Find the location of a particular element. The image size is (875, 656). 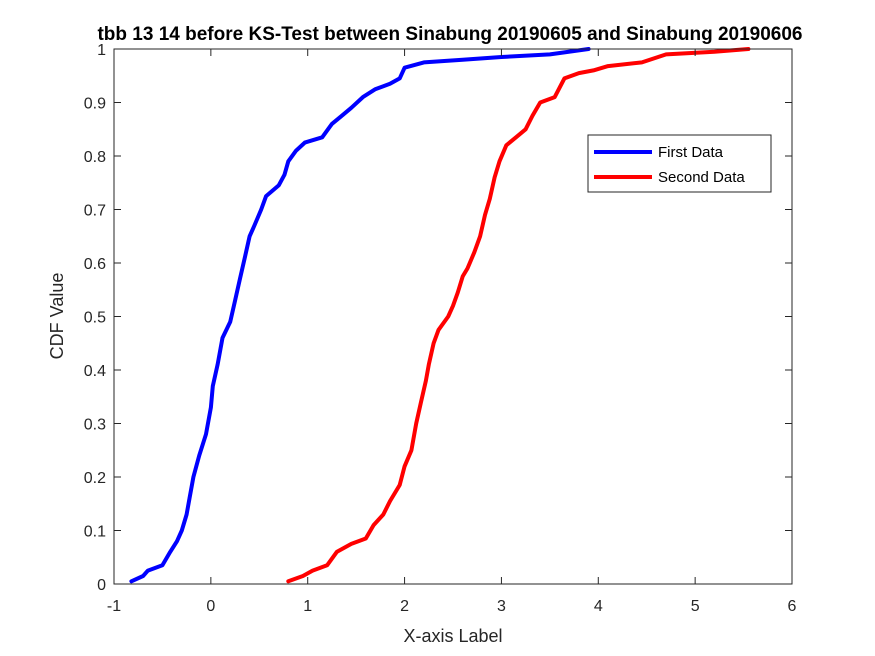

y-tick-label: 0.2 is located at coordinates (95, 478).